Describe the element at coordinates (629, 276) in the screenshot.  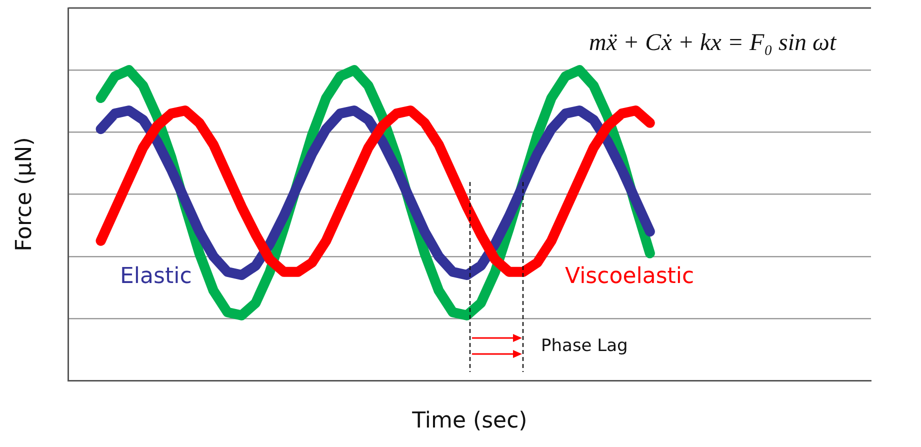
I see `series-label: Viscoelastic` at that location.